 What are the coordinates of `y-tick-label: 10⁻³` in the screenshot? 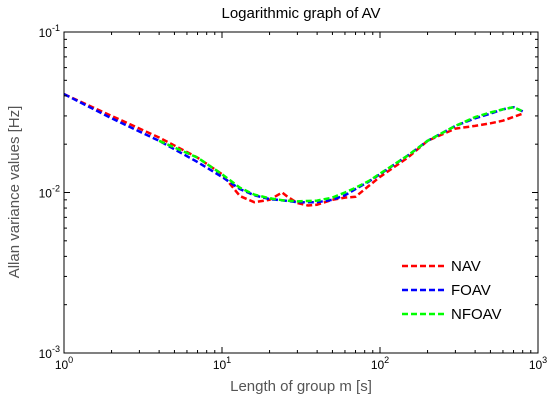 It's located at (49, 352).